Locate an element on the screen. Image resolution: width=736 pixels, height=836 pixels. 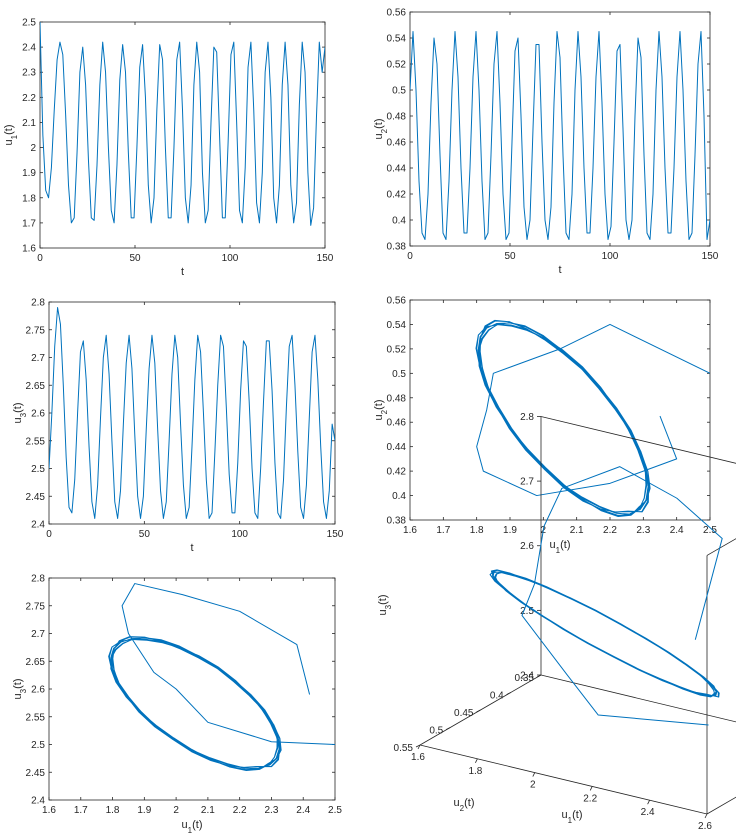
y-tick-label: 2.1 is located at coordinates (29, 123).